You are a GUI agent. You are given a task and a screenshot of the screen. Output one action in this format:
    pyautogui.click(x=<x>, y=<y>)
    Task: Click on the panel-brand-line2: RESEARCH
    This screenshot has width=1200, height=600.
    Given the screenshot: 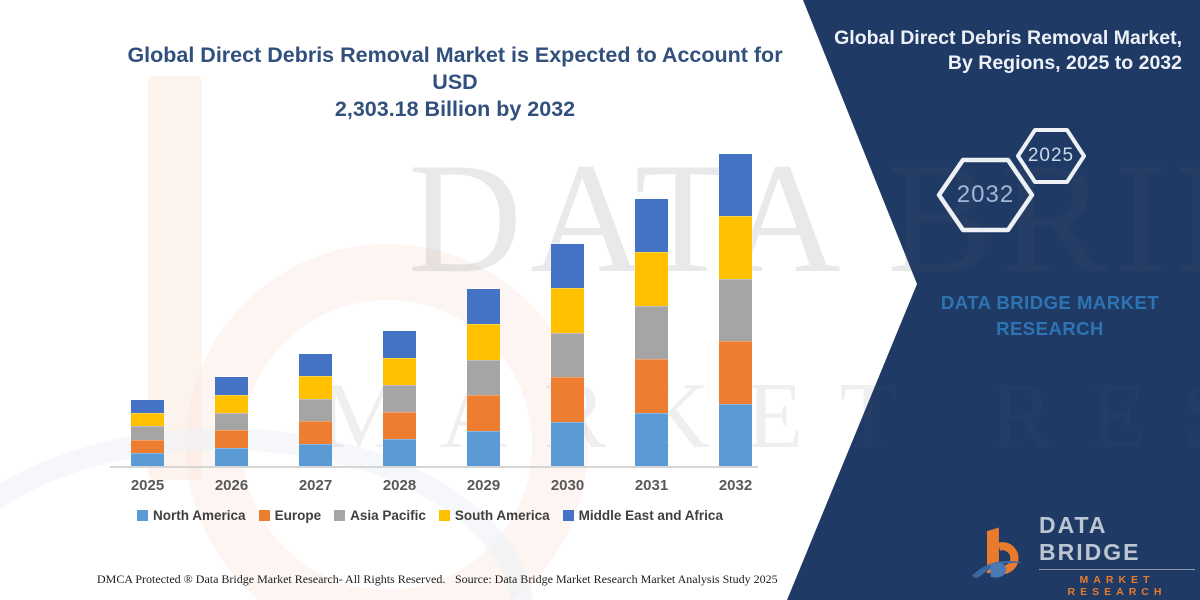 What is the action you would take?
    pyautogui.click(x=1050, y=328)
    